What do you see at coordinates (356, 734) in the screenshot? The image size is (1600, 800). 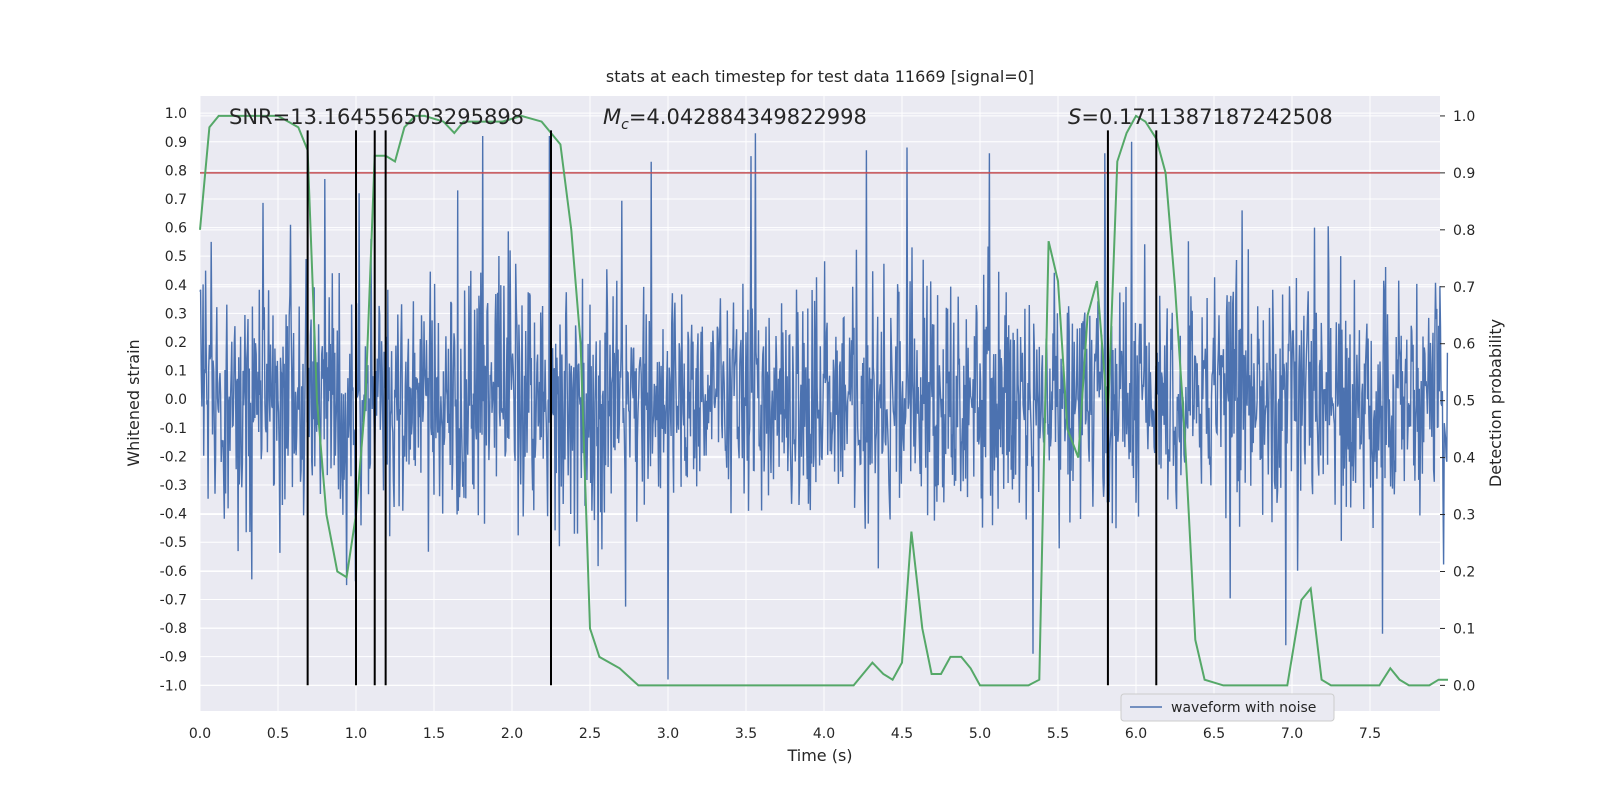 I see `x-tick-label: 1.0` at bounding box center [356, 734].